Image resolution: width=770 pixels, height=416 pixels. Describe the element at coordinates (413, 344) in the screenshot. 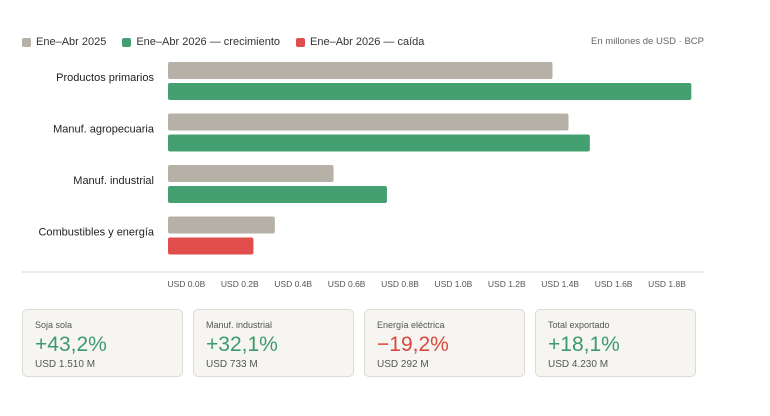

I see `kpi-card-value: −19,2%` at that location.